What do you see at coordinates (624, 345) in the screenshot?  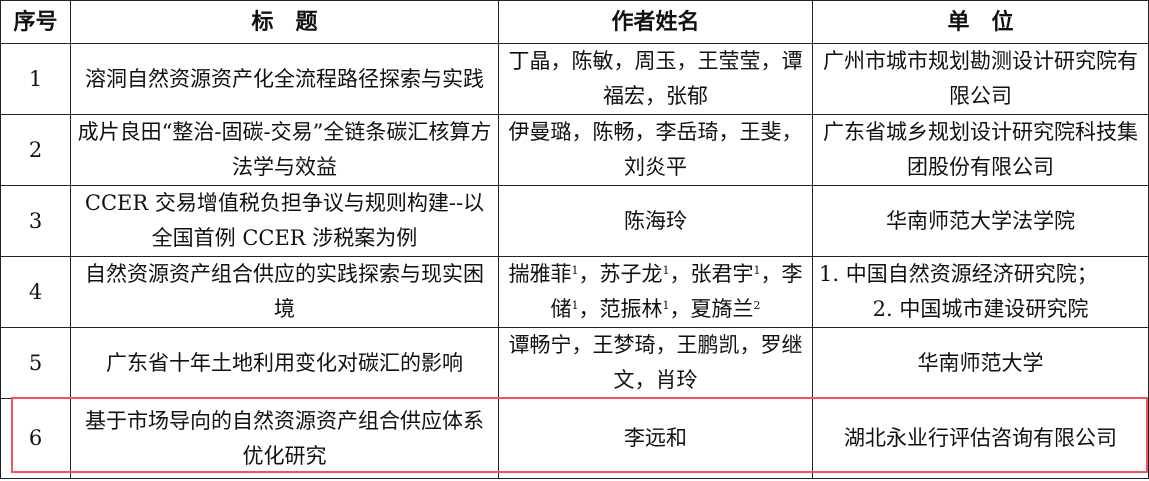 I see `author-name: 王梦琦` at bounding box center [624, 345].